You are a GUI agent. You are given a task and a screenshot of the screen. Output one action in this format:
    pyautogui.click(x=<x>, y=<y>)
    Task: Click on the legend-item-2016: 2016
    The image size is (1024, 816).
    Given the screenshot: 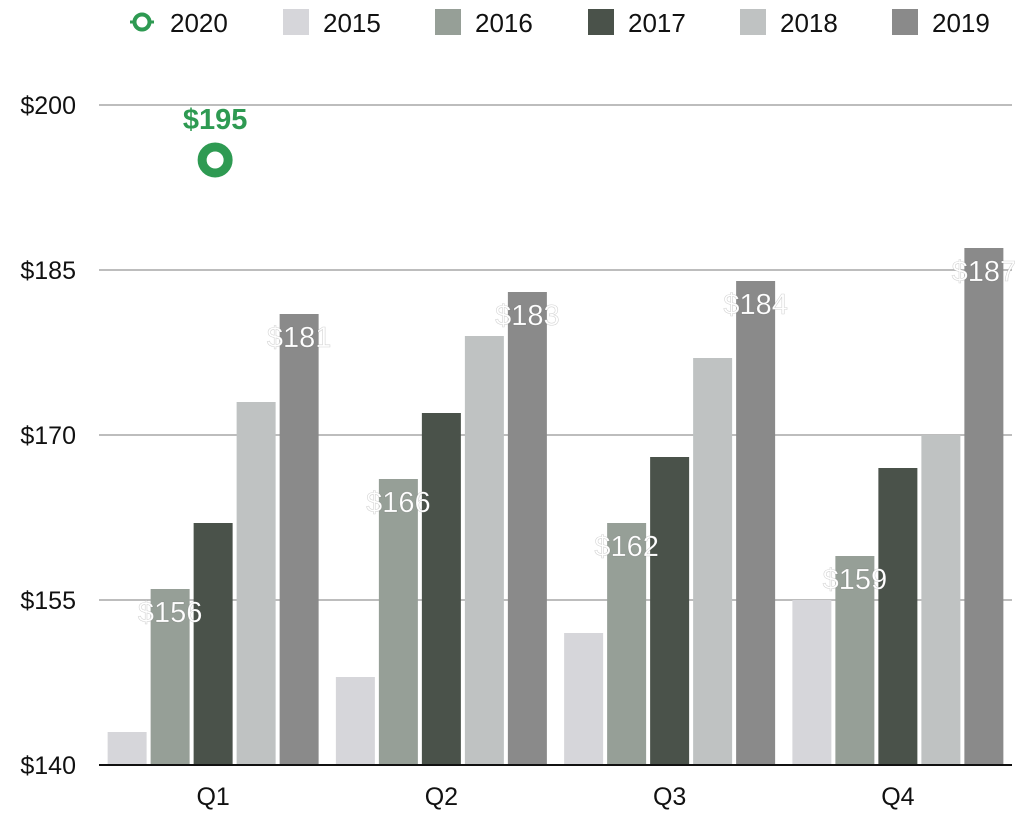 What is the action you would take?
    pyautogui.click(x=484, y=23)
    